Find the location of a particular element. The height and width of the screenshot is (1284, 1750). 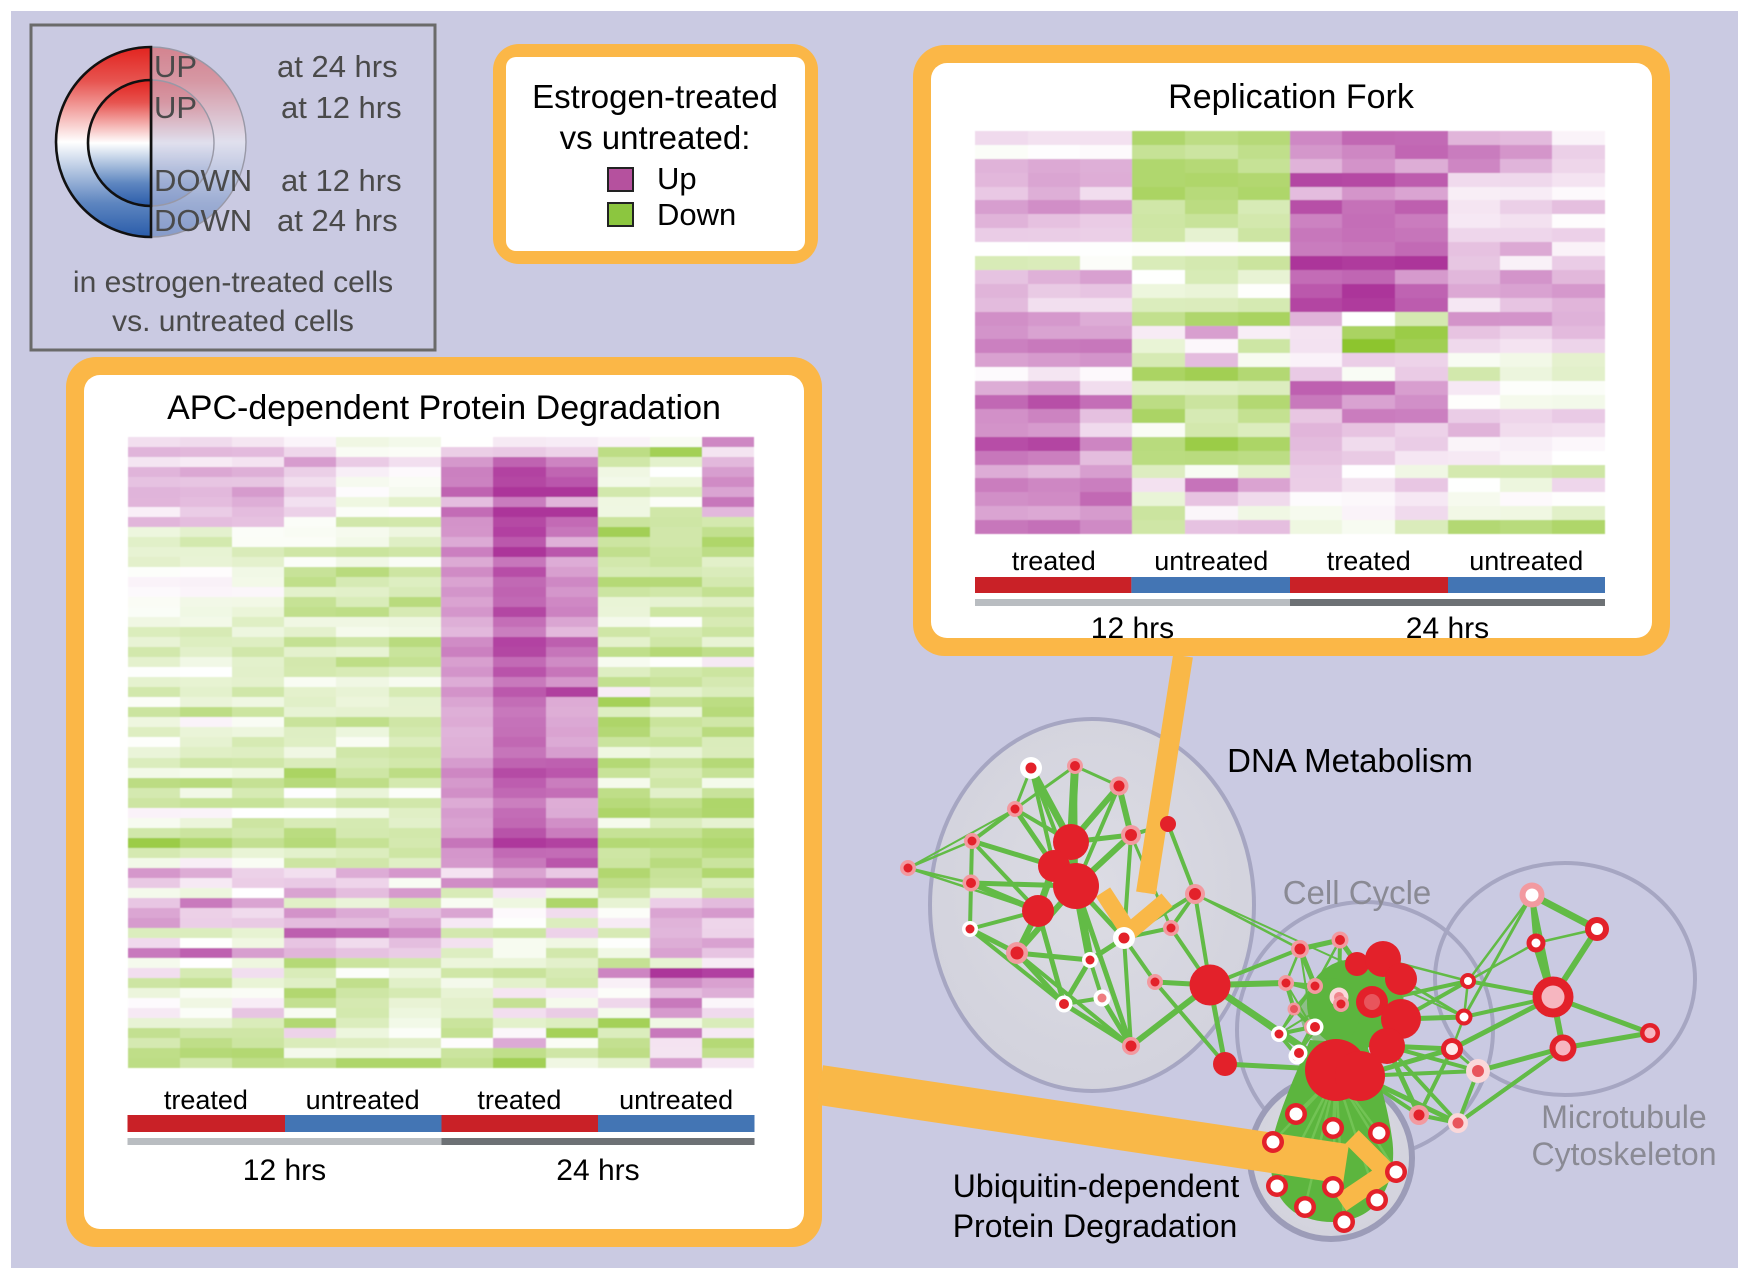

svg-text: vs. untreated cells is located at coordinates (233, 321).